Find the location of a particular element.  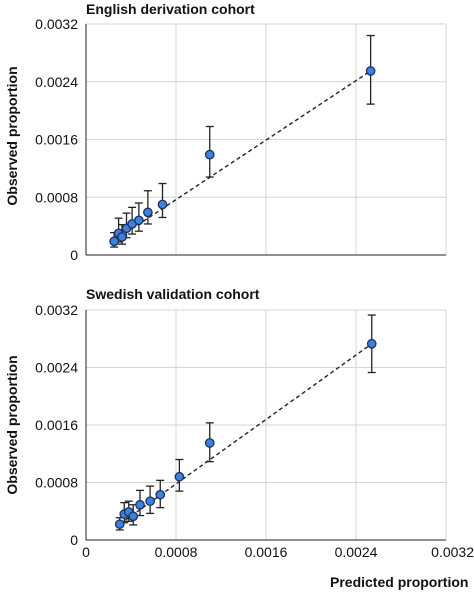

x-tick-label: 0.0008 is located at coordinates (176, 552).